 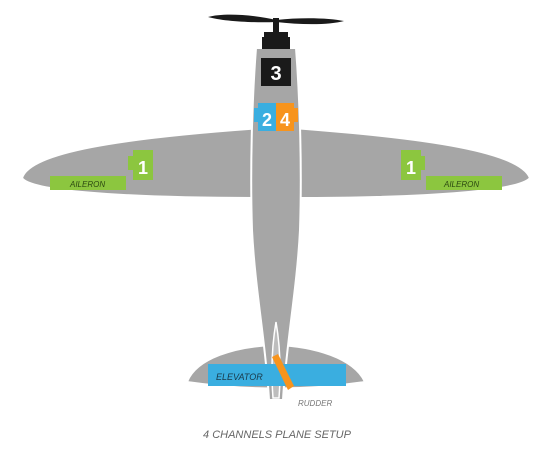 I want to click on servo-elevator: 2, so click(x=265, y=117).